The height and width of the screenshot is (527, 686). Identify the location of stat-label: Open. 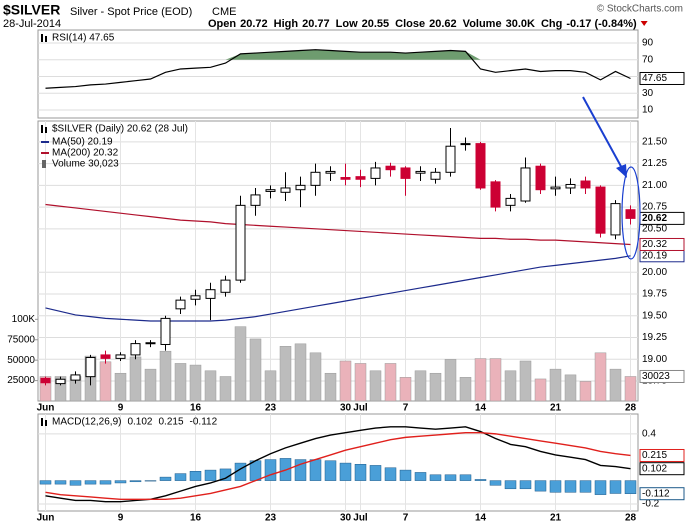
(222, 24).